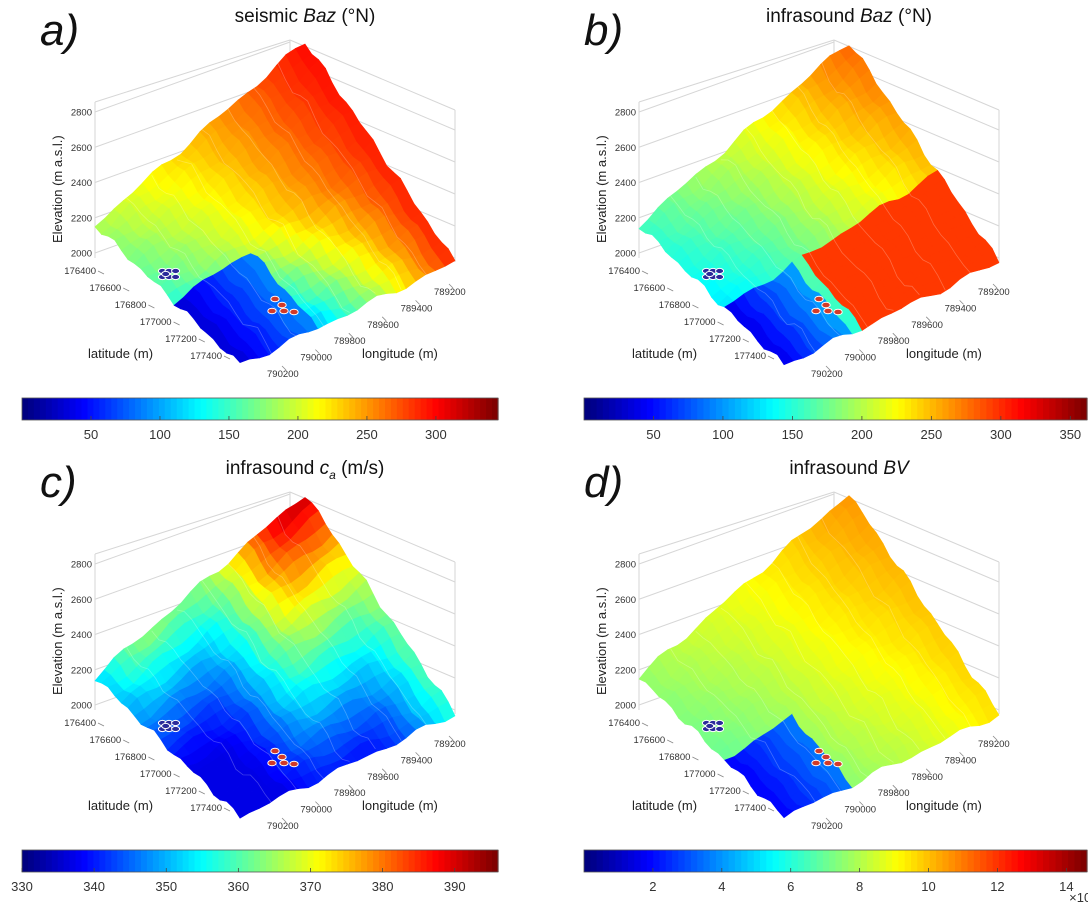 Image resolution: width=1088 pixels, height=905 pixels. I want to click on colorbar: 50 100 150 200 250 300 350, so click(835, 419).